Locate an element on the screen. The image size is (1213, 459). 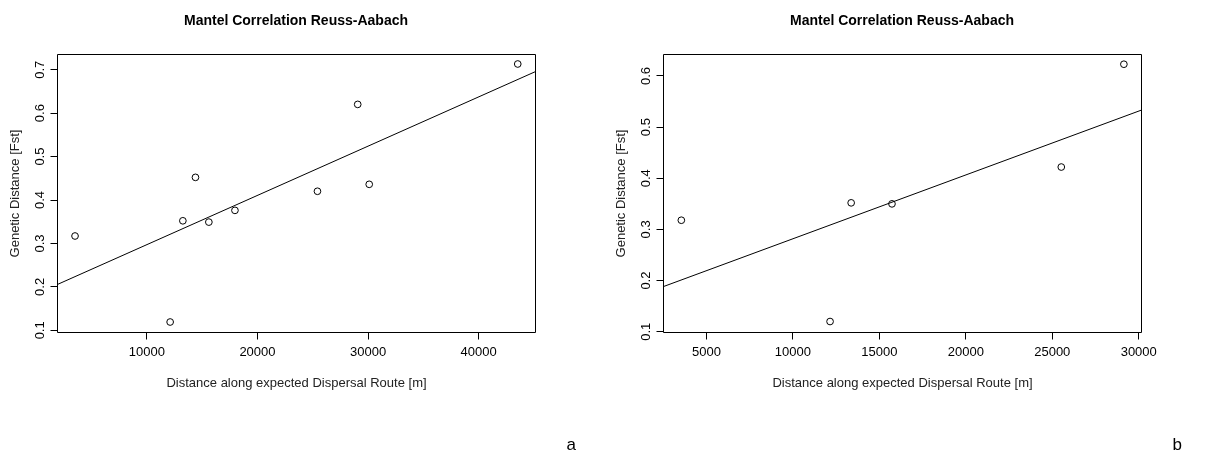
x-tick-label: 5000 is located at coordinates (706, 351).